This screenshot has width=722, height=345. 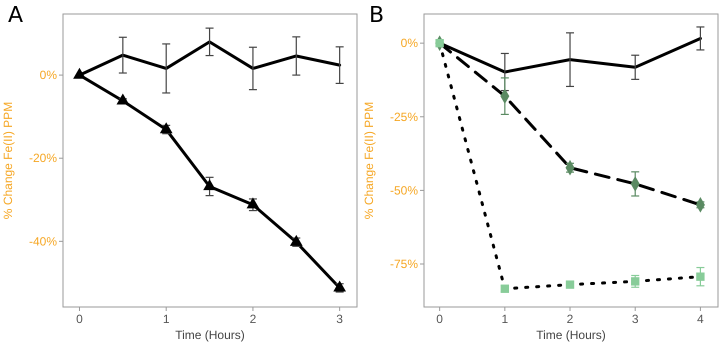 What do you see at coordinates (16, 15) in the screenshot?
I see `chart-title: A` at bounding box center [16, 15].